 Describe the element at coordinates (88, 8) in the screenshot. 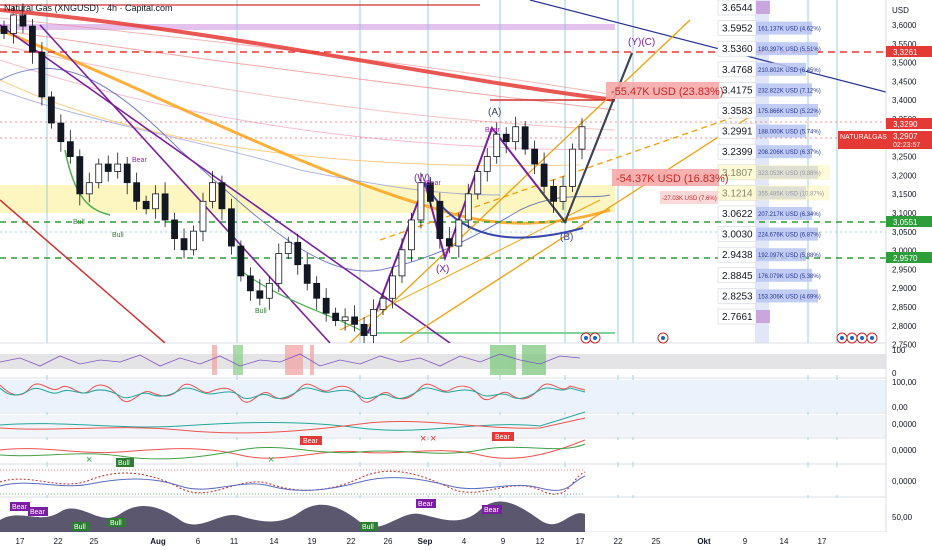

I see `chart-title: Natural Gas (XNGUSD) · 4h · Capital.com` at that location.